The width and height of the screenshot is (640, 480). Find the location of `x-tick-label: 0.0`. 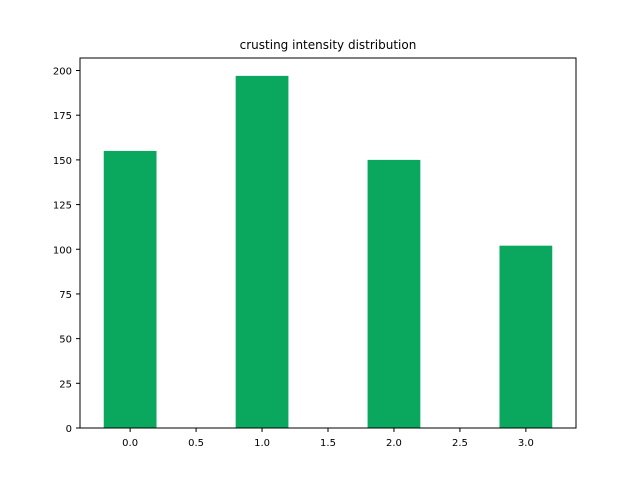

x-tick-label: 0.0 is located at coordinates (130, 443).